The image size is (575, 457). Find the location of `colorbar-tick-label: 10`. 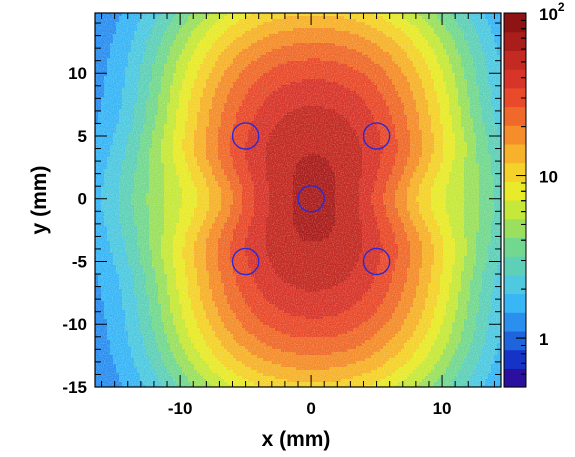

colorbar-tick-label: 10 is located at coordinates (548, 177).